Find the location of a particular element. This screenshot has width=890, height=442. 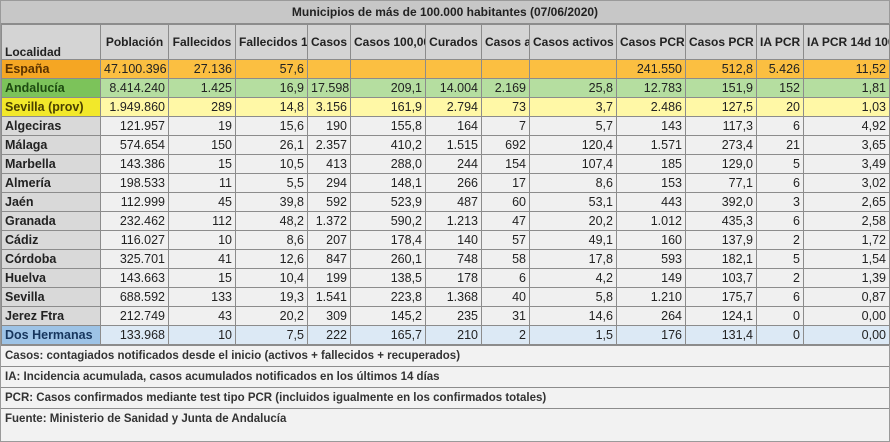

table-cell: 103,7 is located at coordinates (721, 278).